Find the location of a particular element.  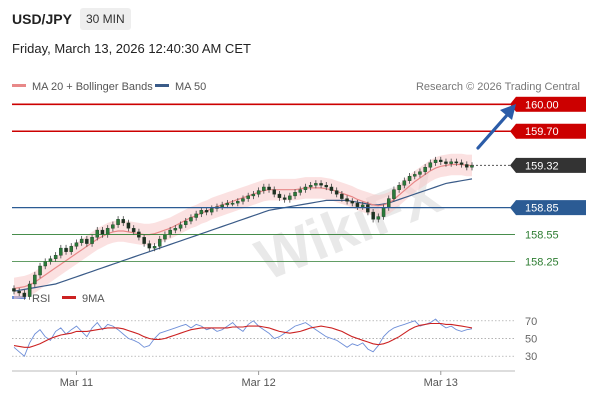

ma20-legend-label: MA 20 + Bollinger Bands is located at coordinates (92, 87).